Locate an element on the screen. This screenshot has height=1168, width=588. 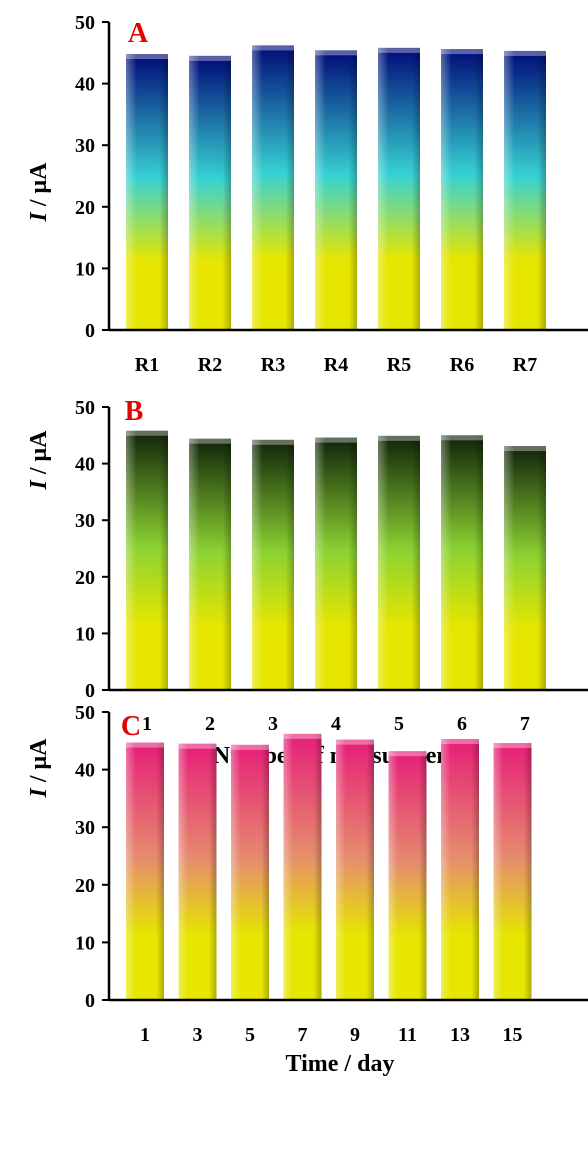
x-tick-label: 13 is located at coordinates (460, 1035).